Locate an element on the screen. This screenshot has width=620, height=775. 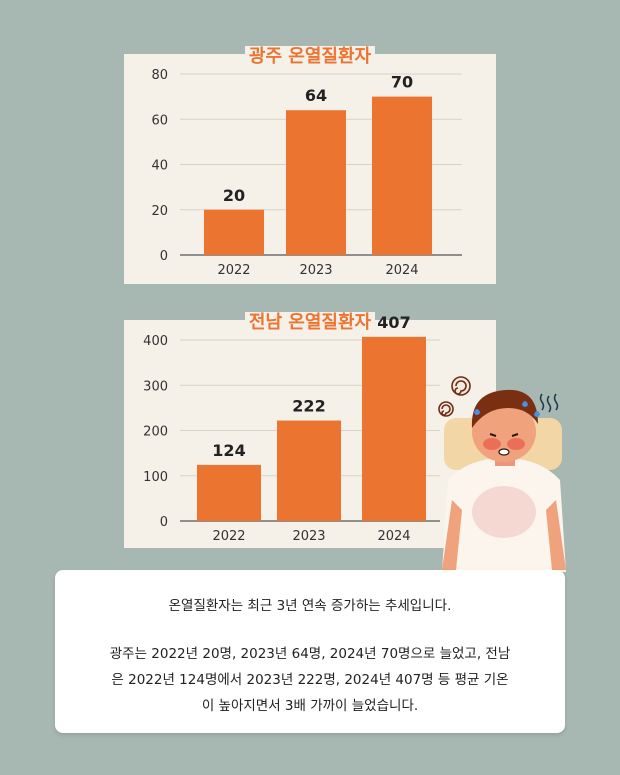
y-tick-label: 20 is located at coordinates (159, 211).